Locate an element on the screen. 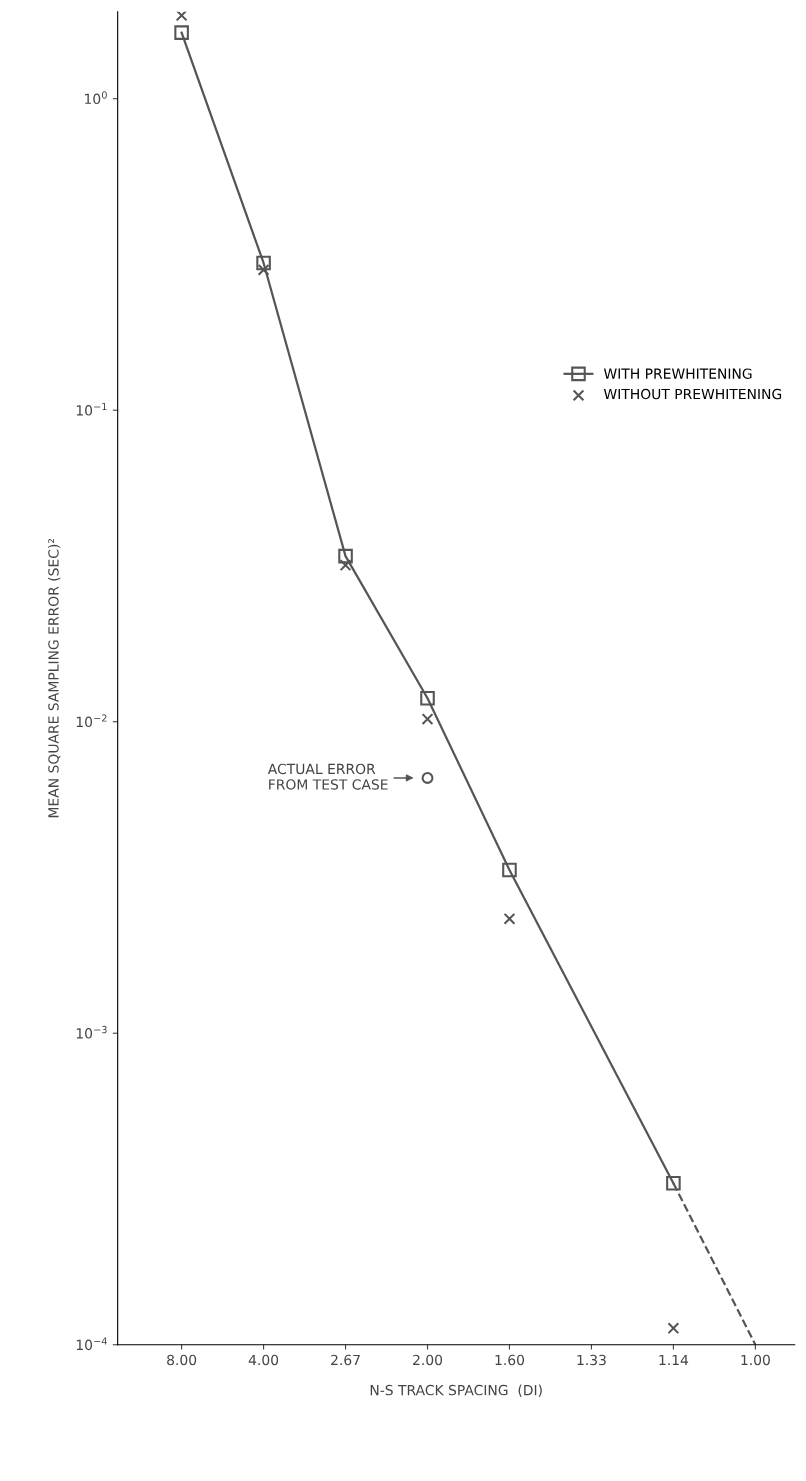  x-tick-label: 1.14 is located at coordinates (674, 1360).